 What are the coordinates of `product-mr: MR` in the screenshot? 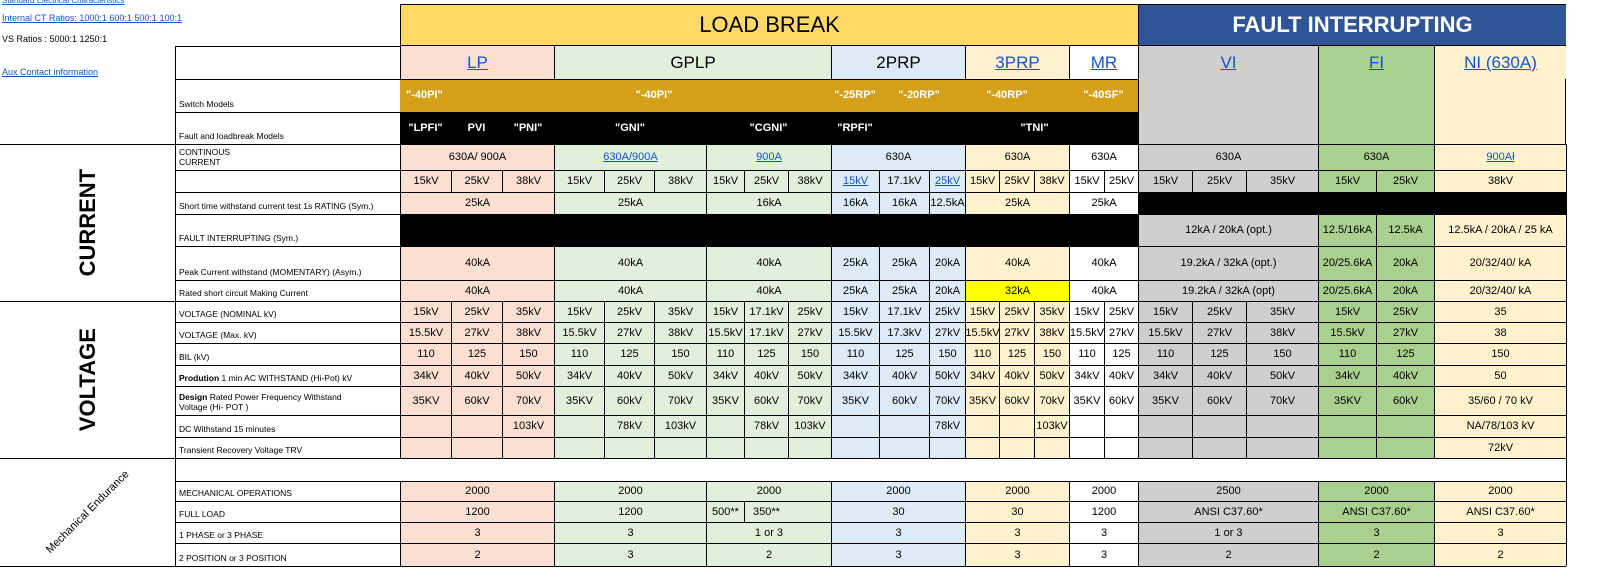 It's located at (1103, 62).